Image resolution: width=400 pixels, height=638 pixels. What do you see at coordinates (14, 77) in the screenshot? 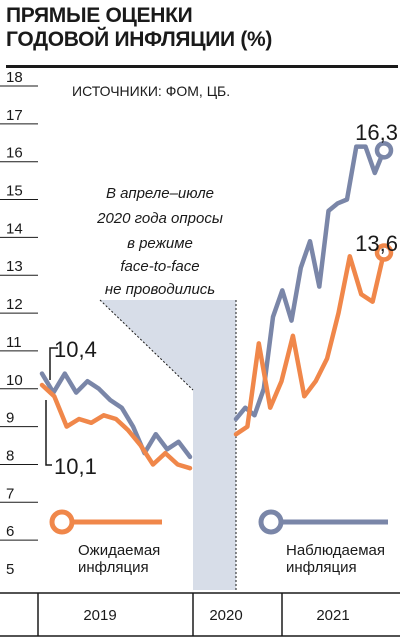
I see `y-tick-label: 18` at bounding box center [14, 77].